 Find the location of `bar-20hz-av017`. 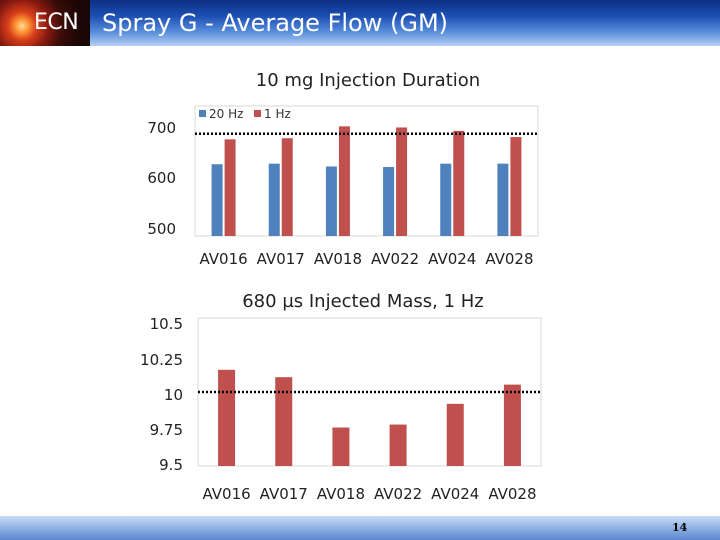

bar-20hz-av017 is located at coordinates (274, 199).